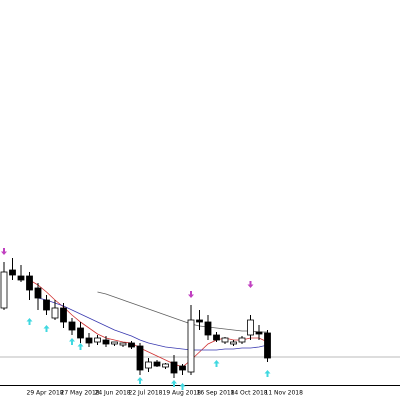 The image size is (400, 400). What do you see at coordinates (113, 393) in the screenshot?
I see `x-tick-label: 24 Jun 2018` at bounding box center [113, 393].